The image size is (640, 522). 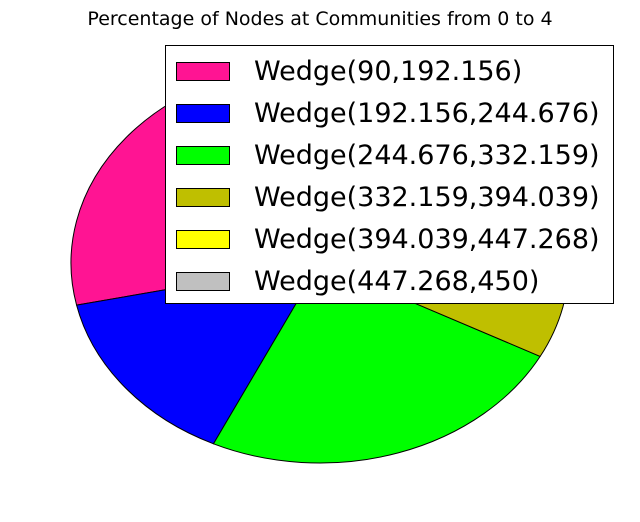 What do you see at coordinates (427, 155) in the screenshot?
I see `legend-label: Wedge(244.676,332.159)` at bounding box center [427, 155].